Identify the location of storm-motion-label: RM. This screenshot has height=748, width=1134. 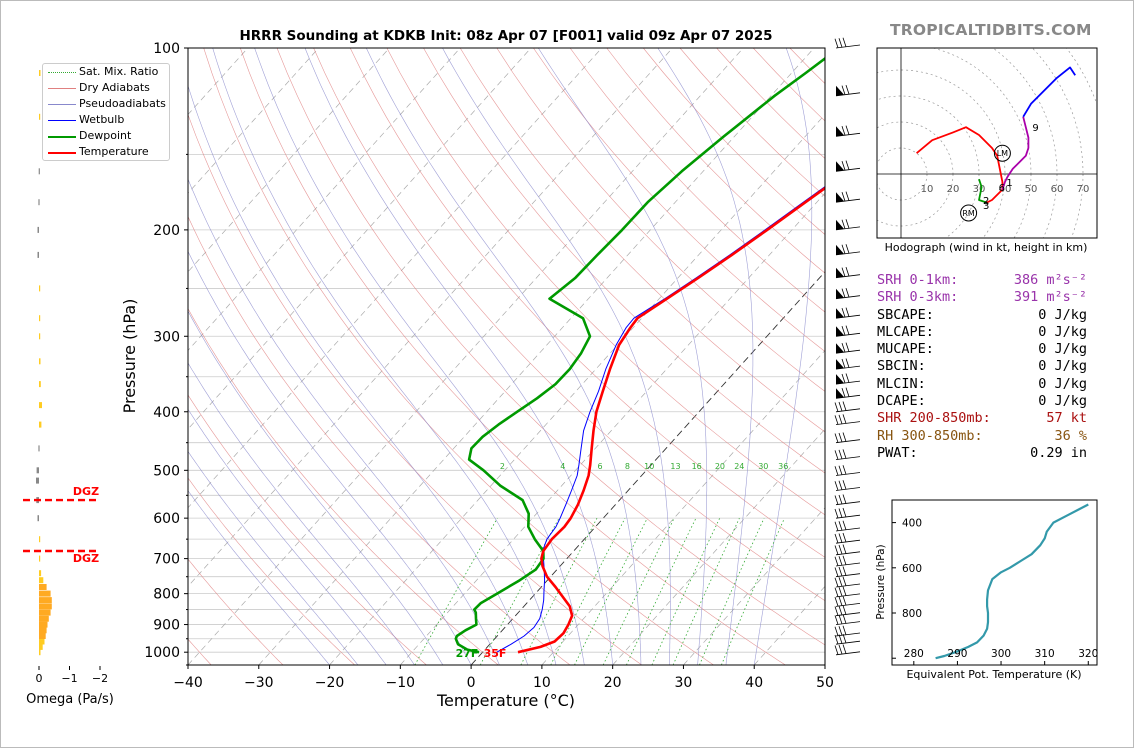
(968, 213).